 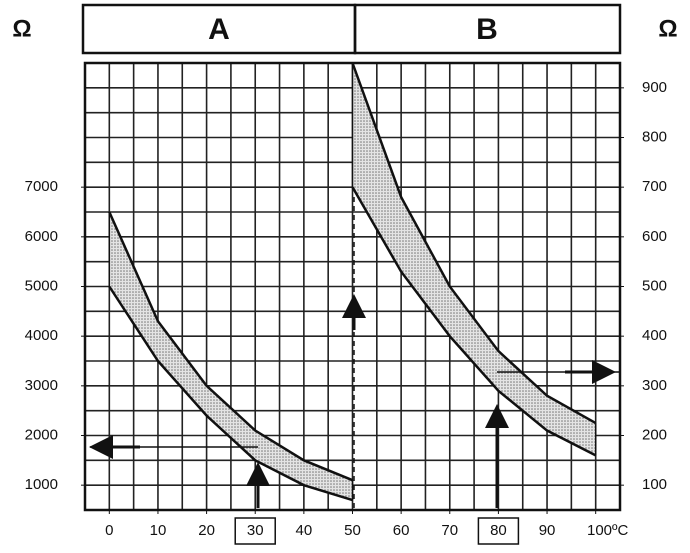 What do you see at coordinates (41, 385) in the screenshot?
I see `y-tick-label: 3000` at bounding box center [41, 385].